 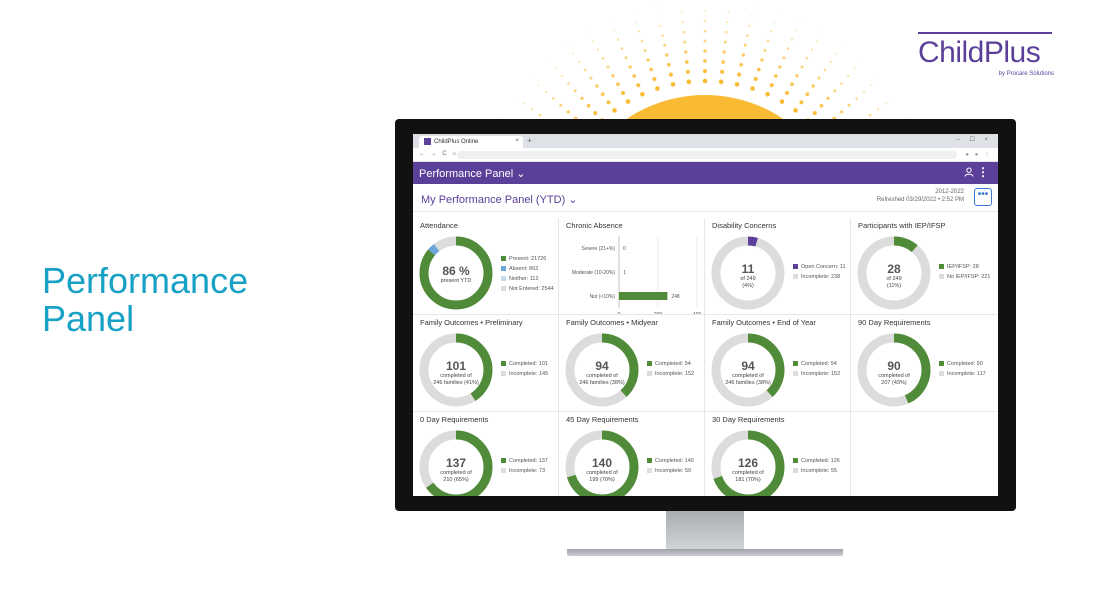 What do you see at coordinates (527, 261) in the screenshot?
I see `legend-item: Present: 21726` at bounding box center [527, 261].